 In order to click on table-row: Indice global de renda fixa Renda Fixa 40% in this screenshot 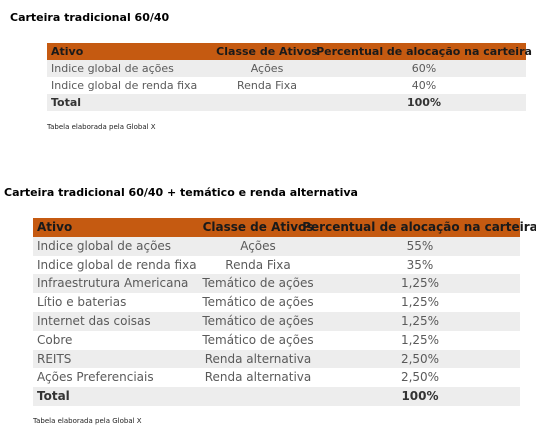, I will do `click(286, 85)`.